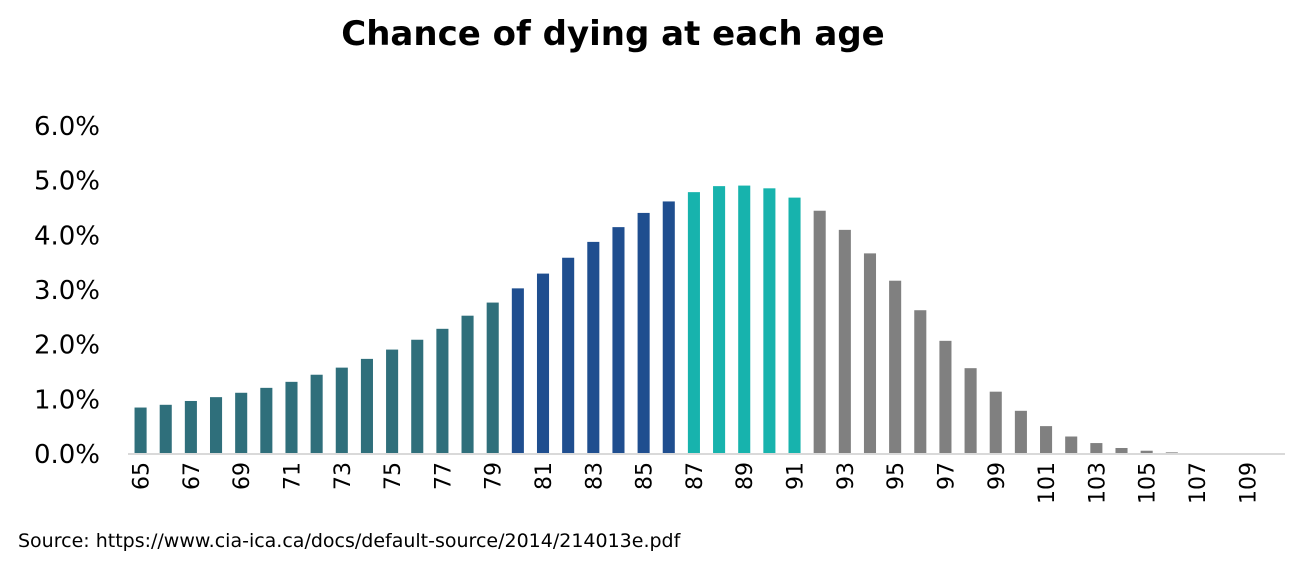 This screenshot has height=568, width=1298. Describe the element at coordinates (494, 476) in the screenshot. I see `x-tick-label: 79` at that location.